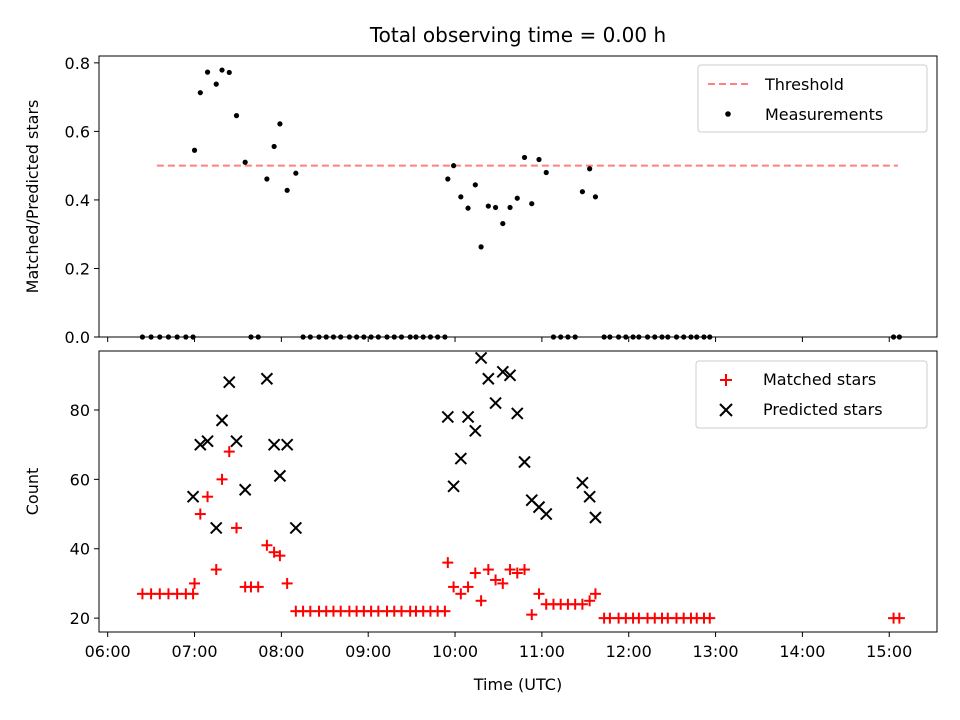  Describe the element at coordinates (726, 380) in the screenshot. I see `matched-legend-swatch` at that location.